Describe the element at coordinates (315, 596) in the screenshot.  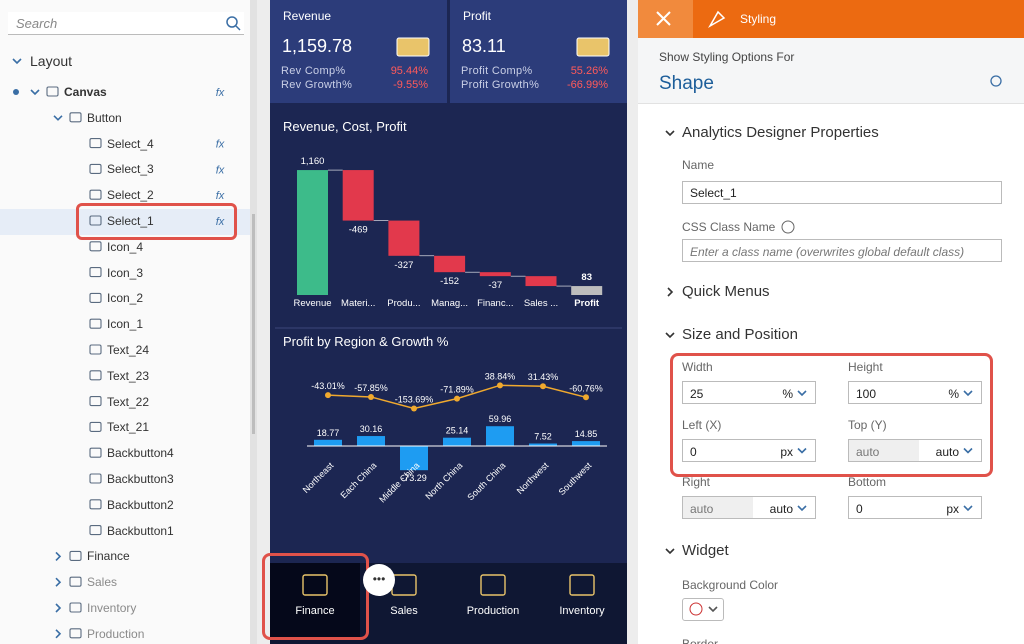
I see `highlight-box` at that location.